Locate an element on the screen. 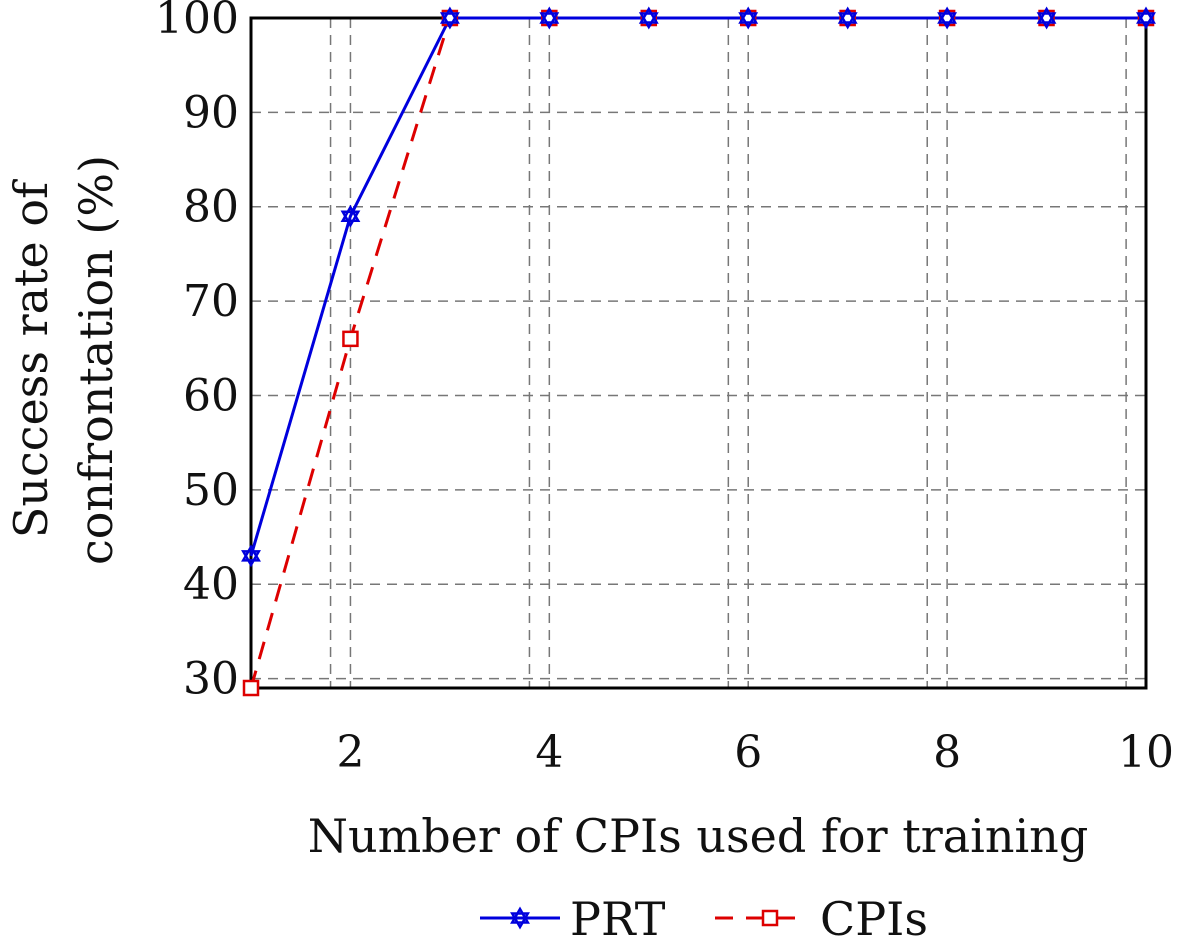 The width and height of the screenshot is (1181, 951). legend-label-prt: PRT is located at coordinates (618, 919).